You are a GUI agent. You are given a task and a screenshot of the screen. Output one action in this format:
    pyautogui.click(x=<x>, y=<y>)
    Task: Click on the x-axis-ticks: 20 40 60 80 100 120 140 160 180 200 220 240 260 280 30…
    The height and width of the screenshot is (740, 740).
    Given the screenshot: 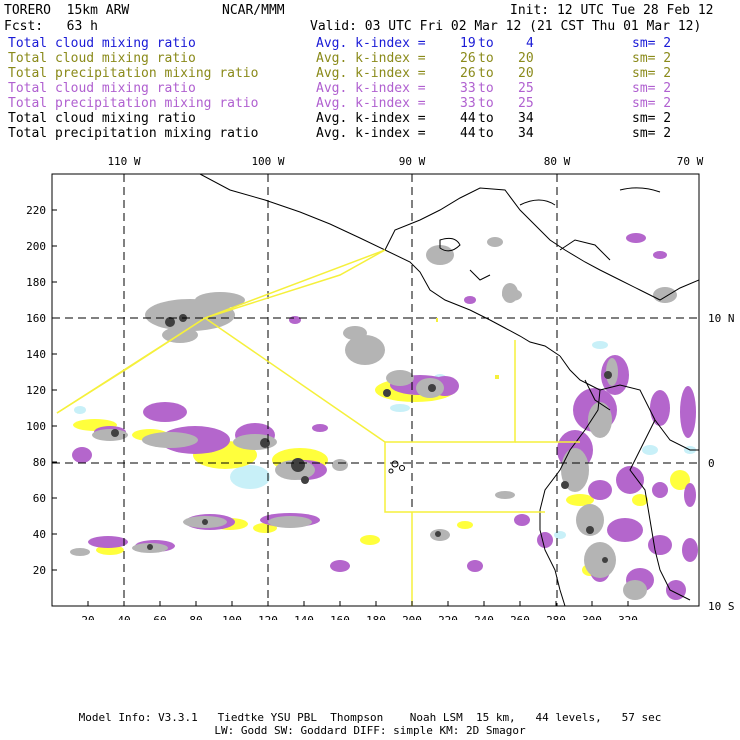 What is the action you would take?
    pyautogui.click(x=359, y=610)
    